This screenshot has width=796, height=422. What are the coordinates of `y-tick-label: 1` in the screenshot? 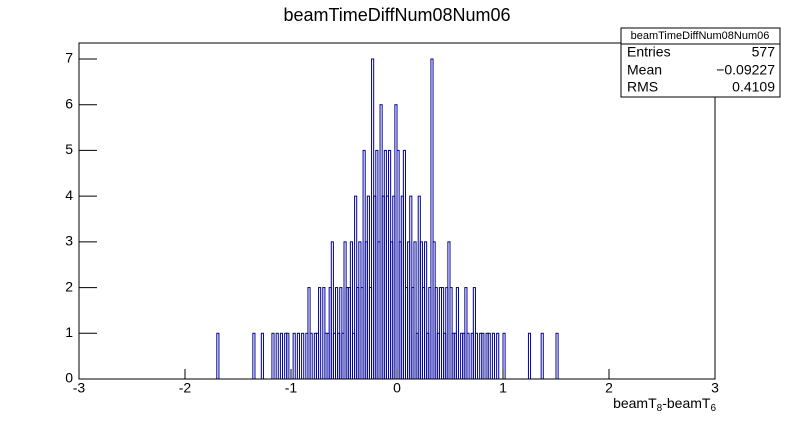 It's located at (69, 332).